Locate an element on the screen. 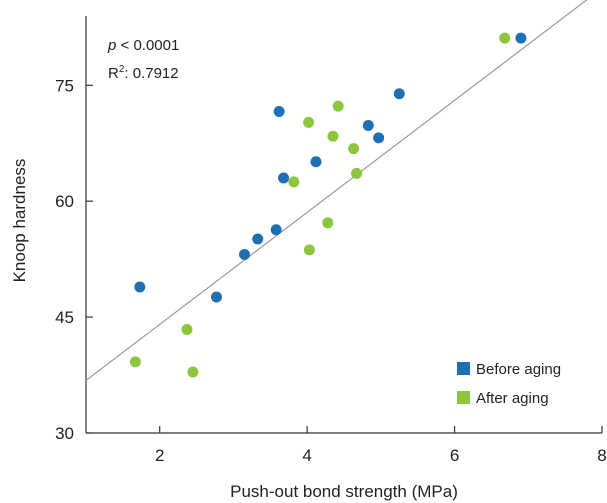 This screenshot has width=607, height=503. p-value-text: p < 0.0001 is located at coordinates (143, 45).